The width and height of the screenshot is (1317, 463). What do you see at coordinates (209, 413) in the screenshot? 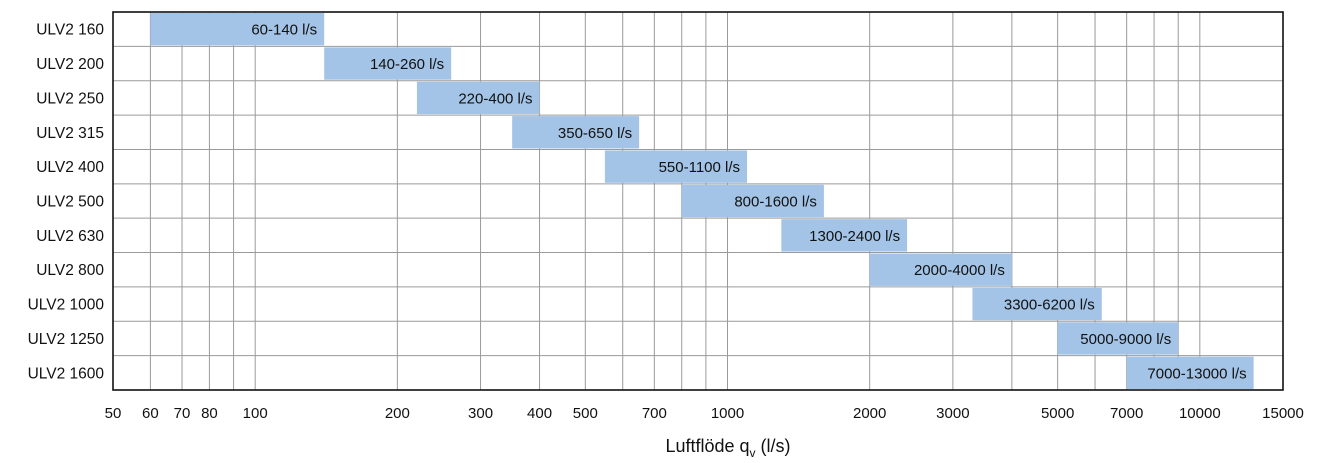
I see `x-tick-label: 80` at bounding box center [209, 413].